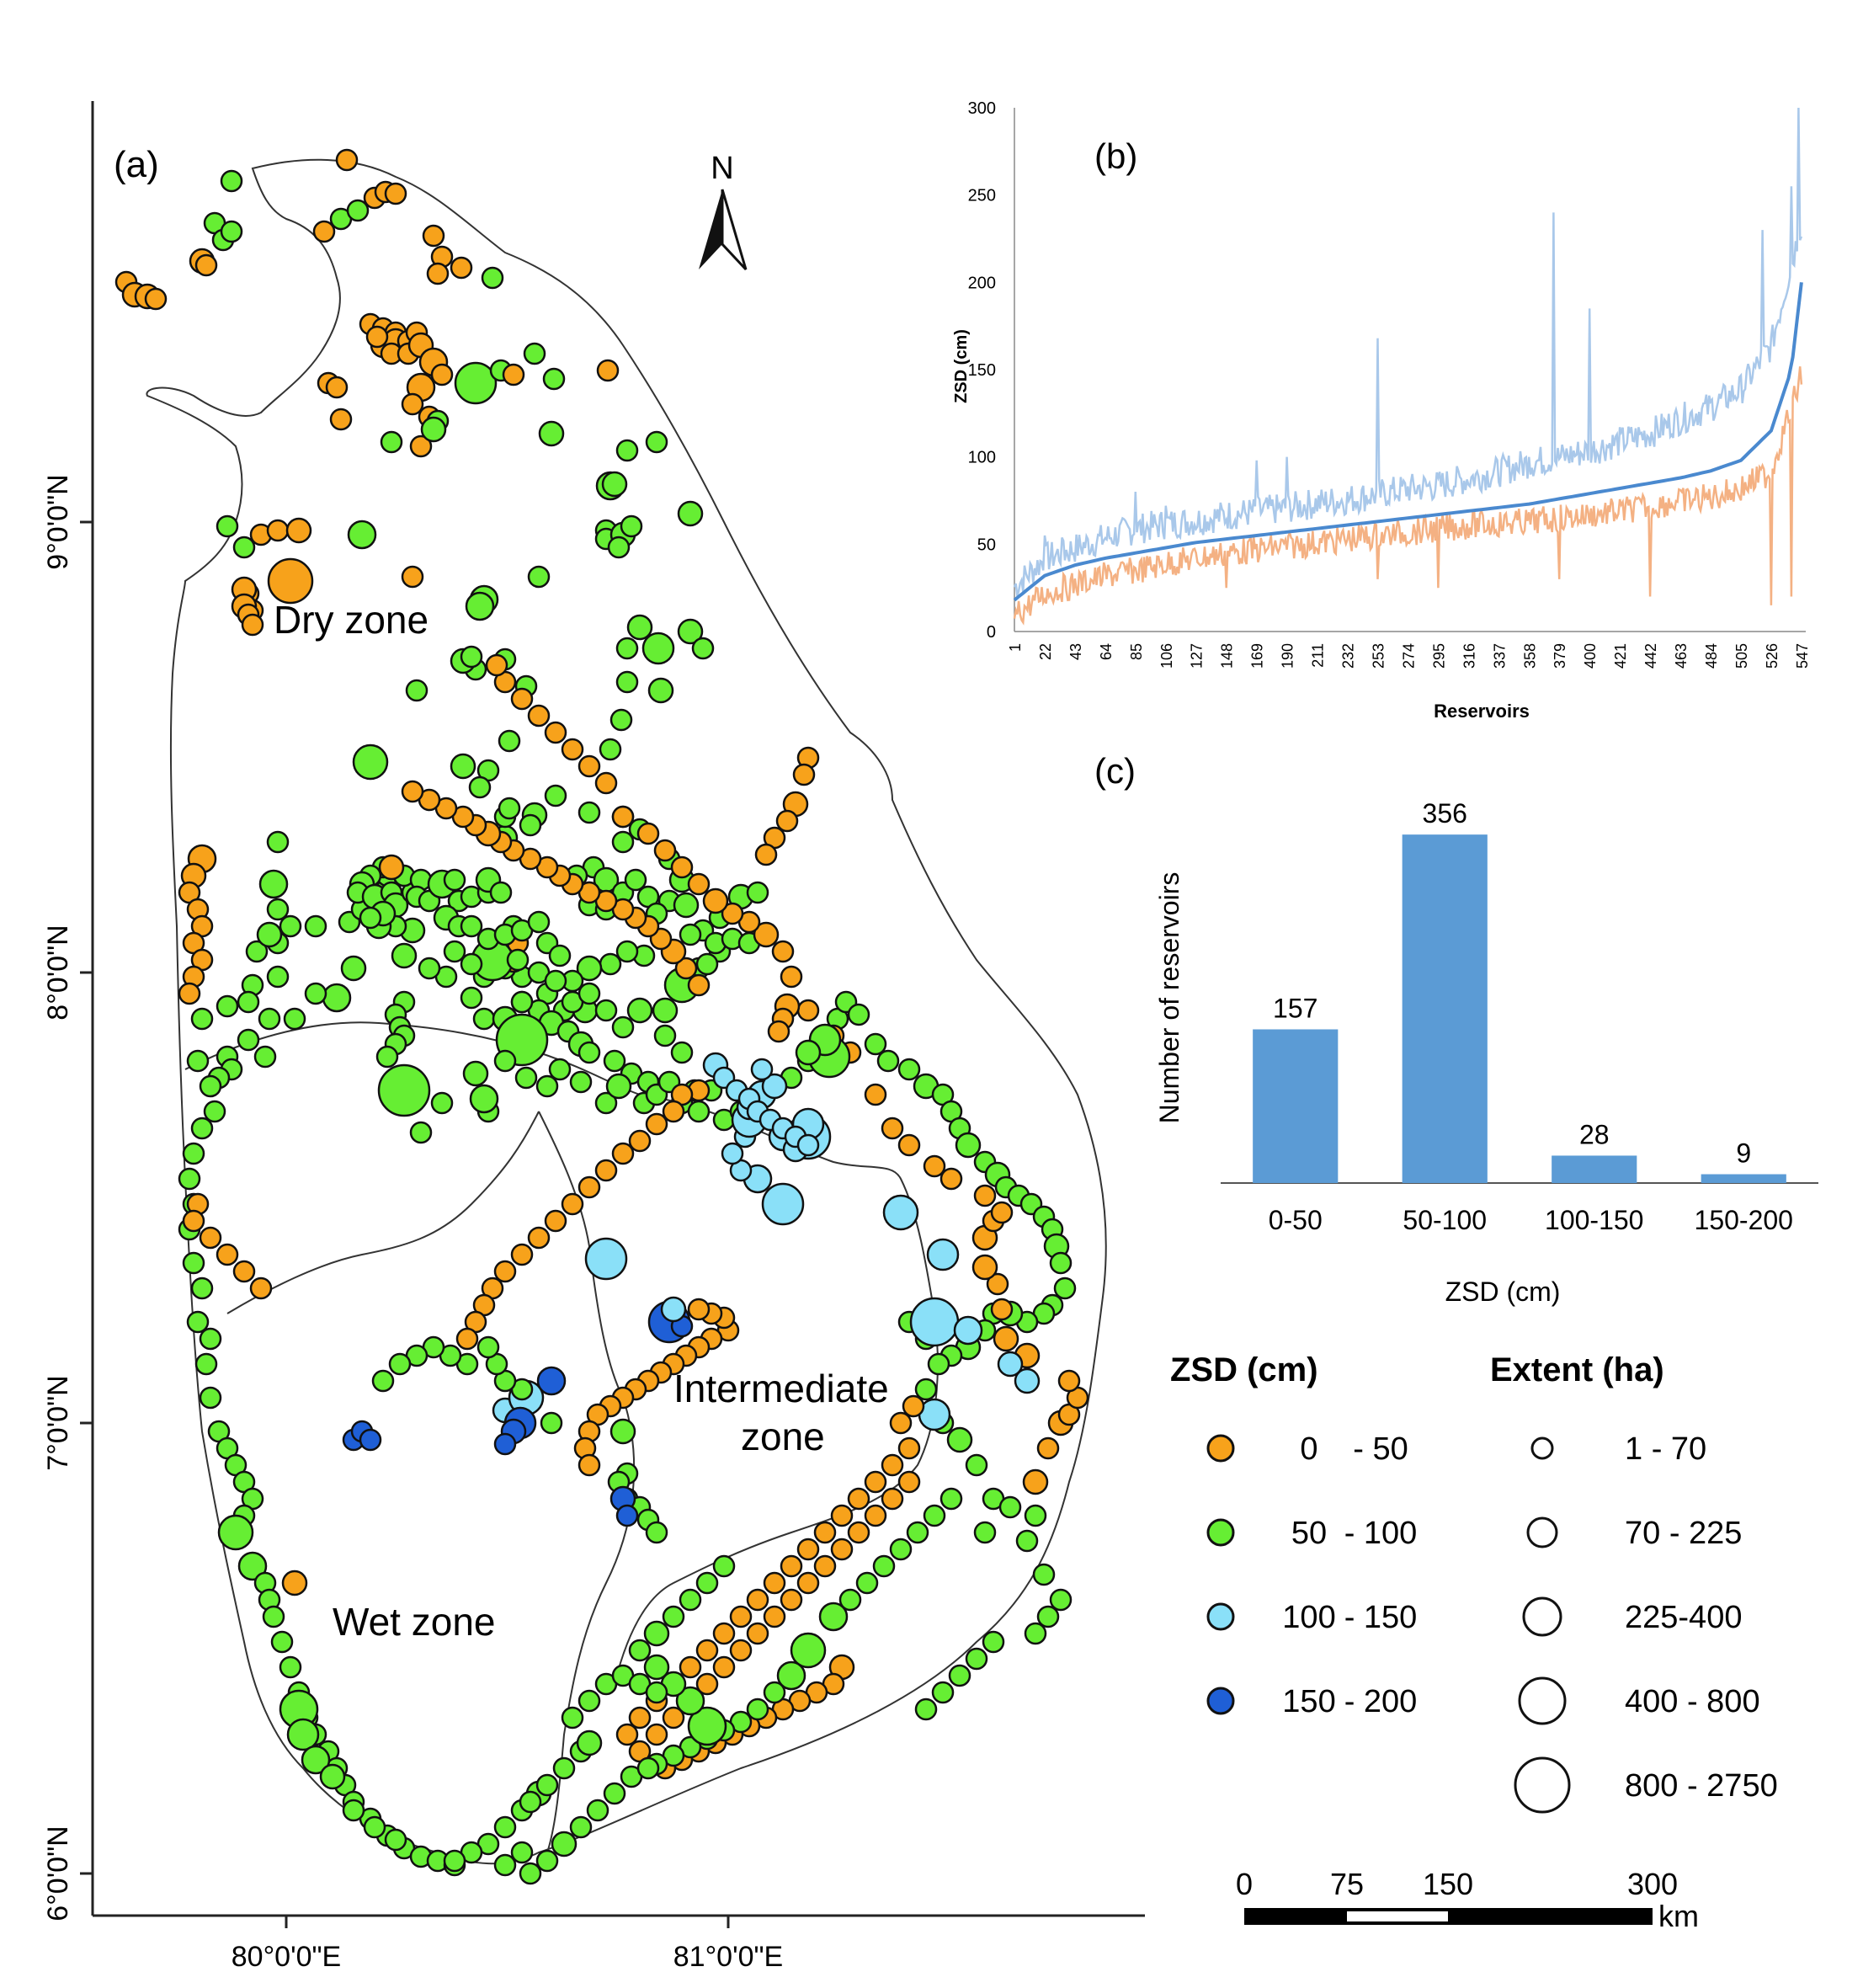 The width and height of the screenshot is (1863, 1988). Describe the element at coordinates (58, 1197) in the screenshot. I see `latitude-labels: 9°0'0"N 8°0'0"N 7°0'0"N 6°0'0"N` at that location.